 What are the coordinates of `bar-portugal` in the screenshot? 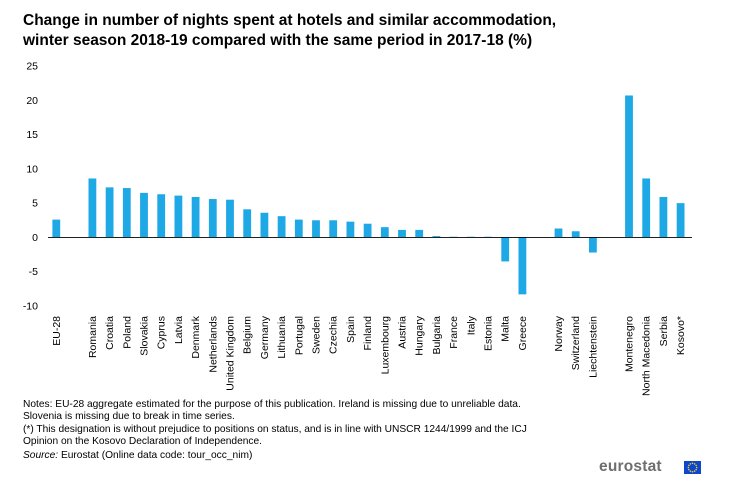 It's located at (298, 228).